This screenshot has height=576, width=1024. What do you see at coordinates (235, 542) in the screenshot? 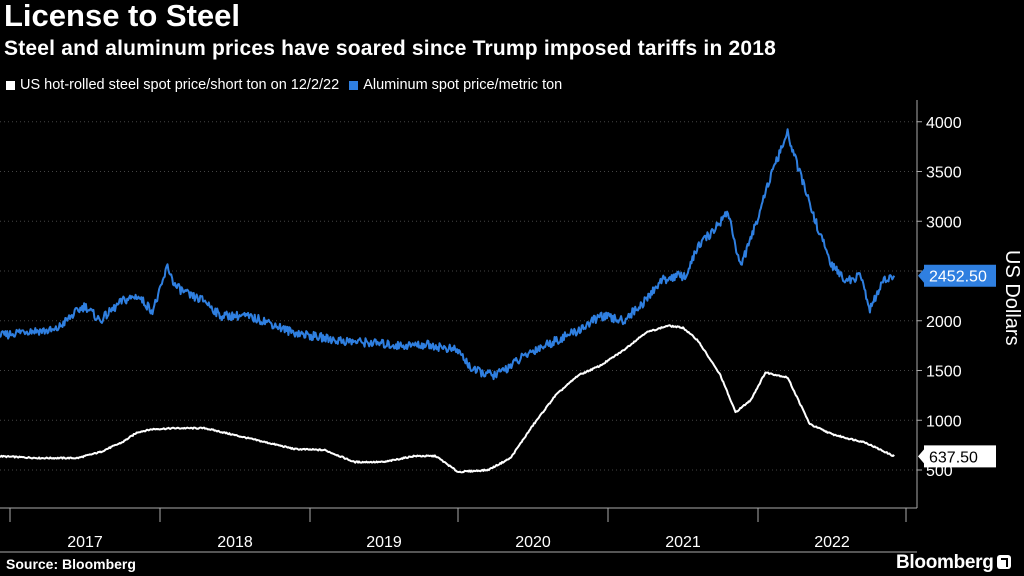
I see `x-tick-label-2018: 2018` at bounding box center [235, 542].